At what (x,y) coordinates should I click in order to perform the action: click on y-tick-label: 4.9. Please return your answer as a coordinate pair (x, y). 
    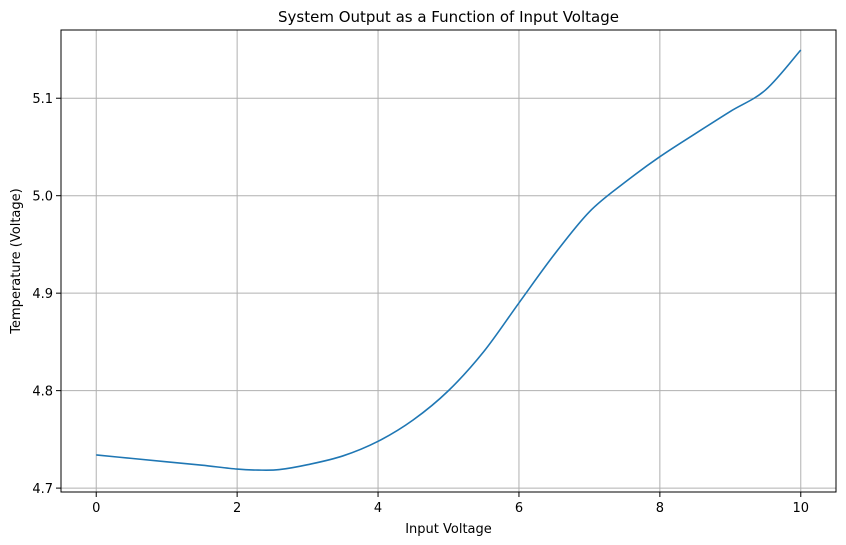
    Looking at the image, I should click on (42, 294).